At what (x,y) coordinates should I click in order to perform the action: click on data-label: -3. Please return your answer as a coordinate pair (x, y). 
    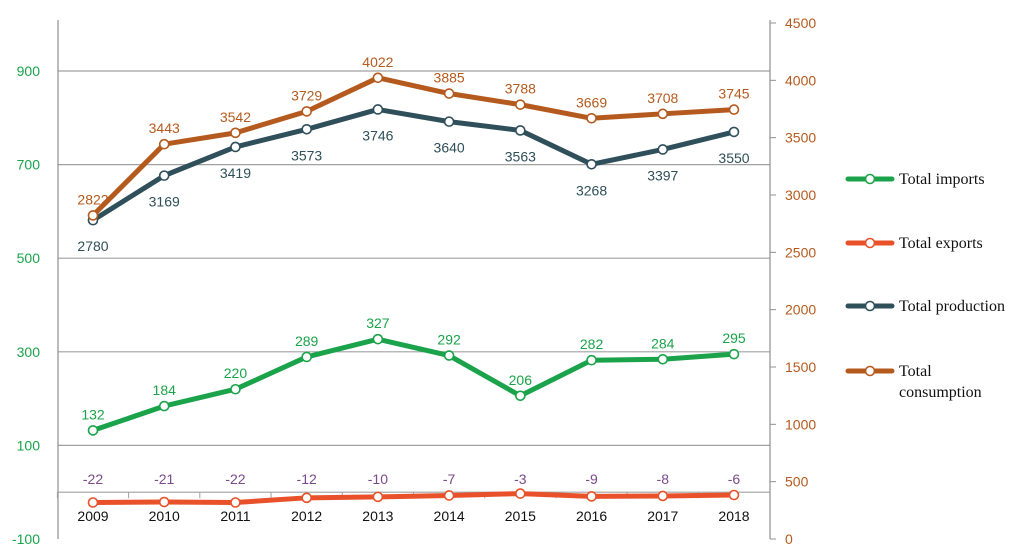
    Looking at the image, I should click on (520, 479).